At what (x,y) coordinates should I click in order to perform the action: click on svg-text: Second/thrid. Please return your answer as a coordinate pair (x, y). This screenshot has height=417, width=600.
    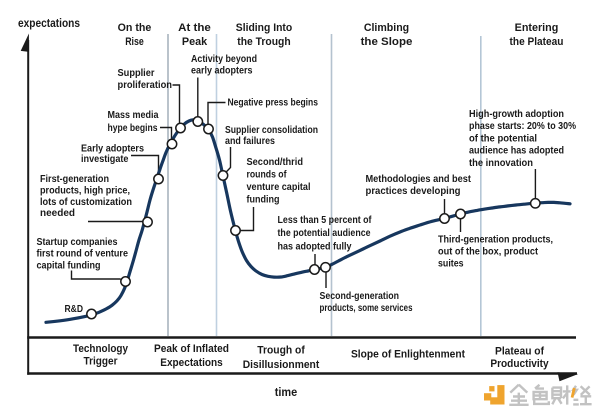
    Looking at the image, I should click on (275, 162).